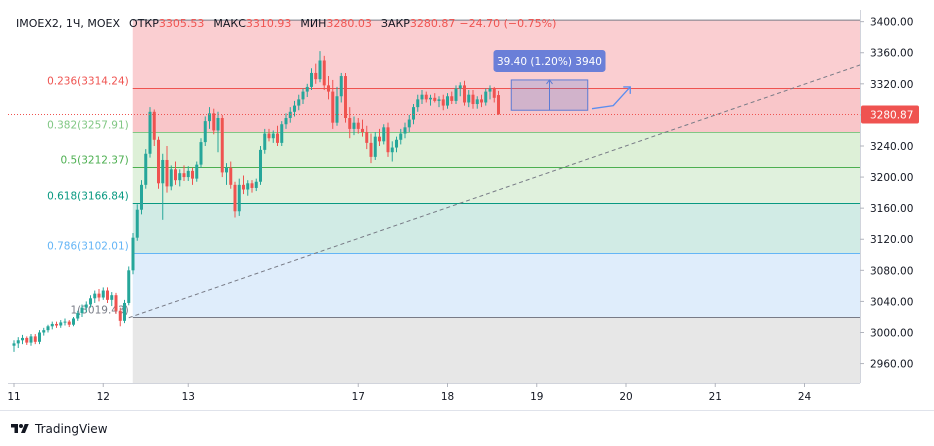 This screenshot has height=446, width=934. Describe the element at coordinates (891, 147) in the screenshot. I see `price-tick-label: 3240.00` at that location.